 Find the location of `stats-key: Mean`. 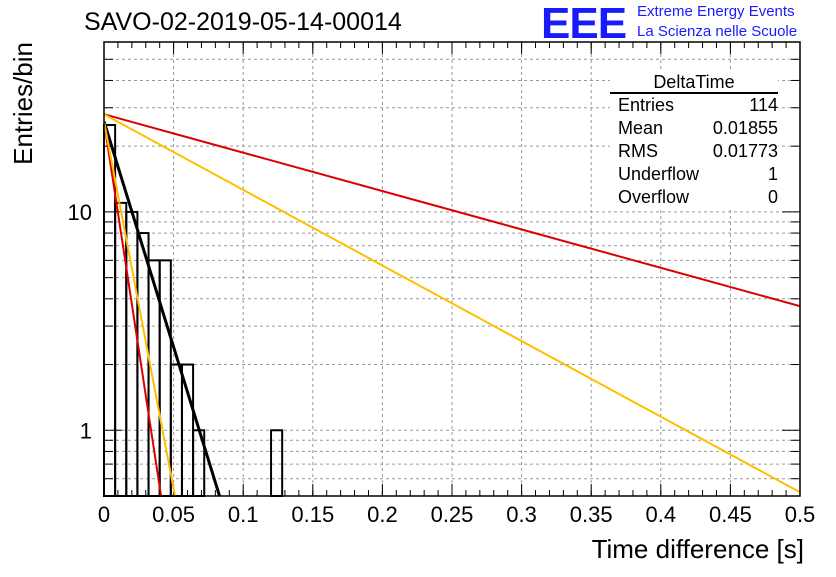

stats-key: Mean is located at coordinates (641, 128).